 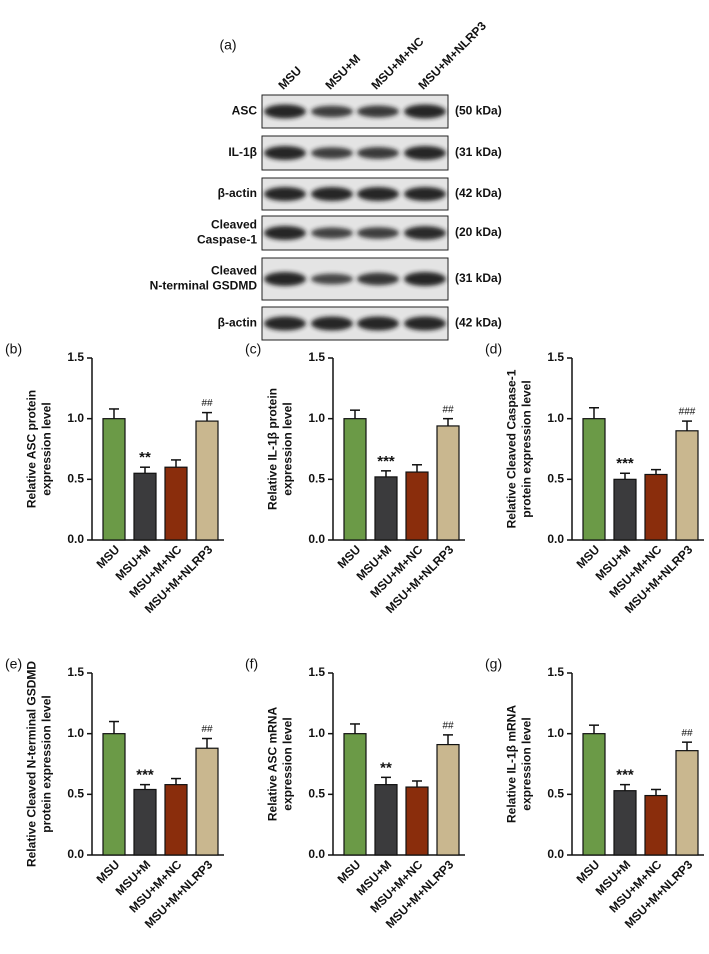 I want to click on panel-label: (a), so click(x=227, y=45).